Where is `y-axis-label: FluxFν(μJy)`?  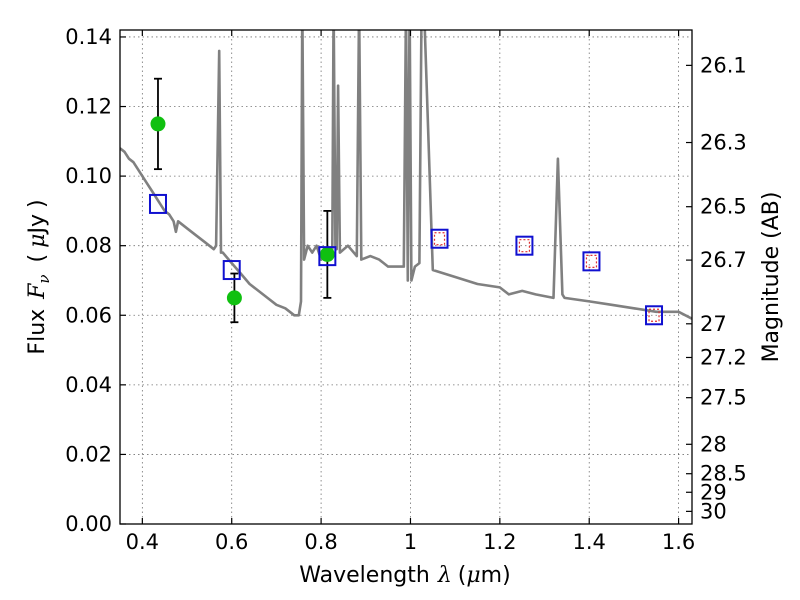 y-axis-label: FluxFν(μJy) is located at coordinates (39, 276).